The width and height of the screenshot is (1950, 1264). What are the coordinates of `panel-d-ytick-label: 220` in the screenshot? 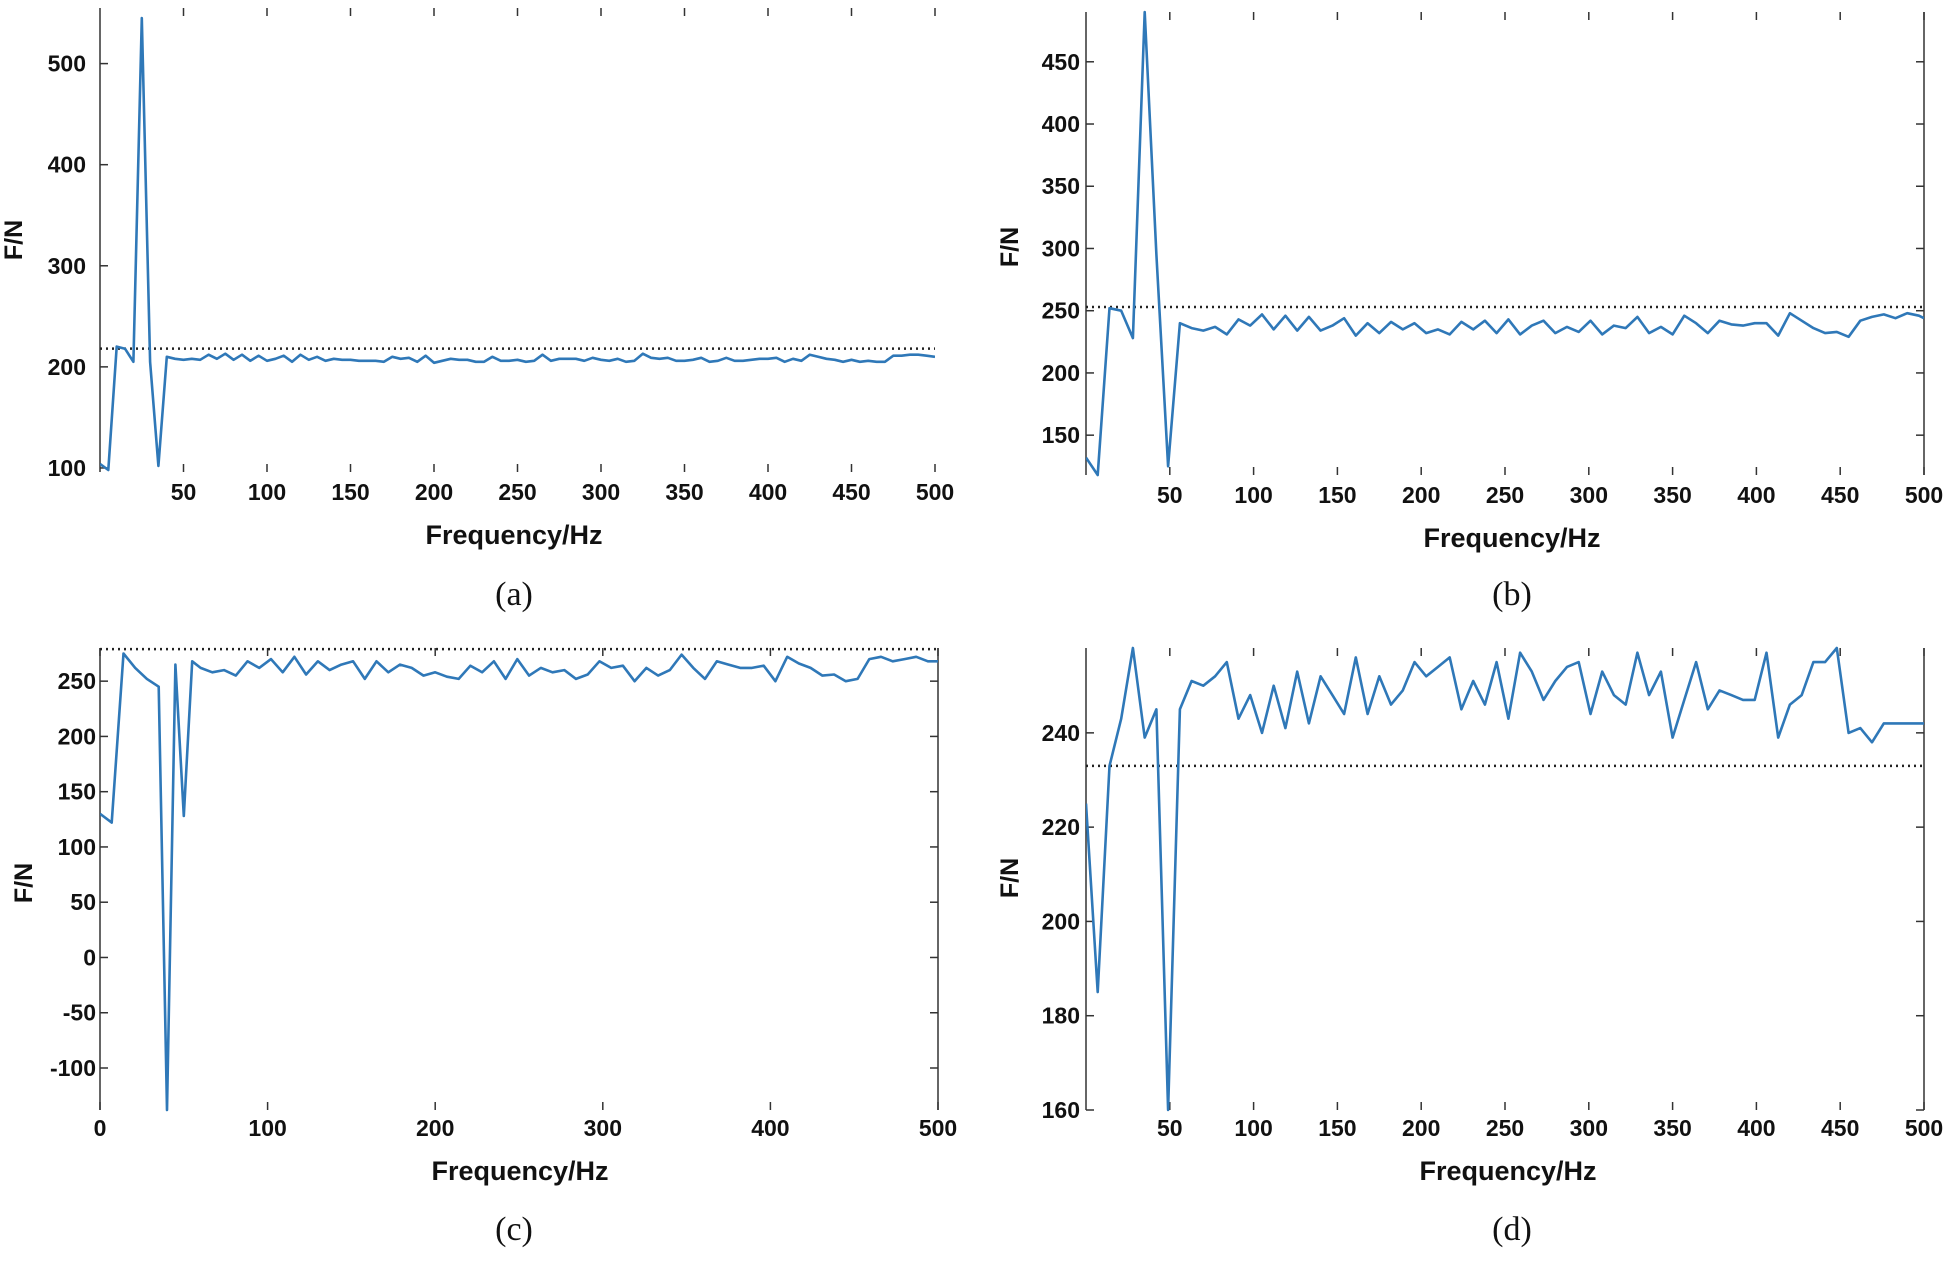 It's located at (1061, 827).